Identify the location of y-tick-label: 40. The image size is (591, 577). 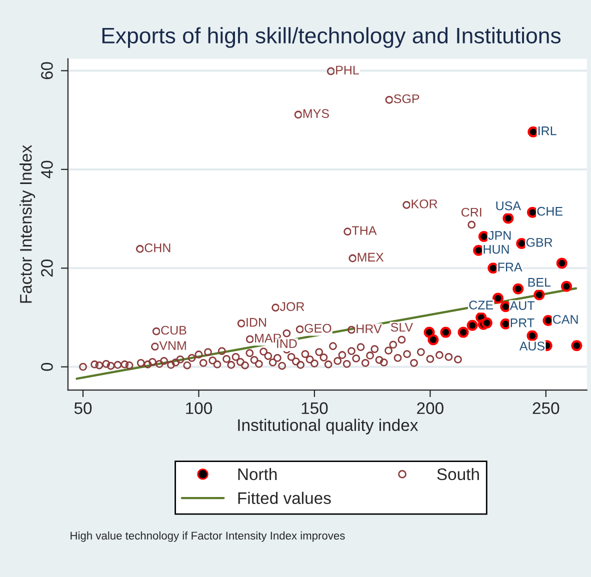
(47, 169).